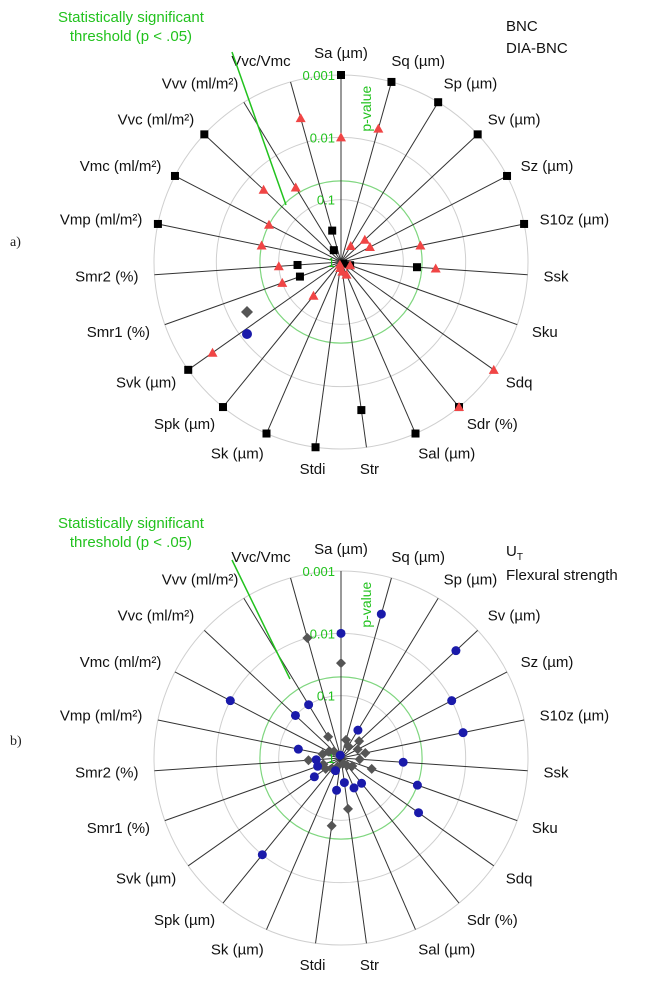 The width and height of the screenshot is (667, 988). What do you see at coordinates (557, 276) in the screenshot?
I see `spoke-label: Ssk` at bounding box center [557, 276].